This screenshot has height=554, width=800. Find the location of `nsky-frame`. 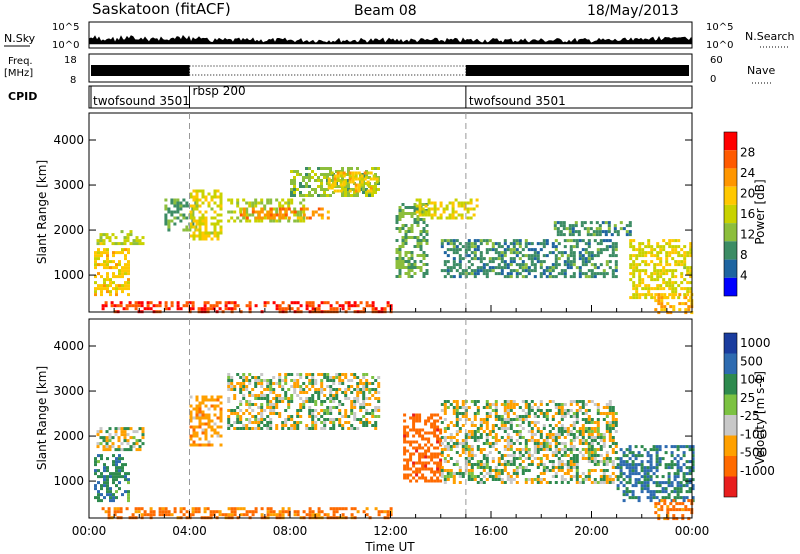

nsky-frame is located at coordinates (390, 35).